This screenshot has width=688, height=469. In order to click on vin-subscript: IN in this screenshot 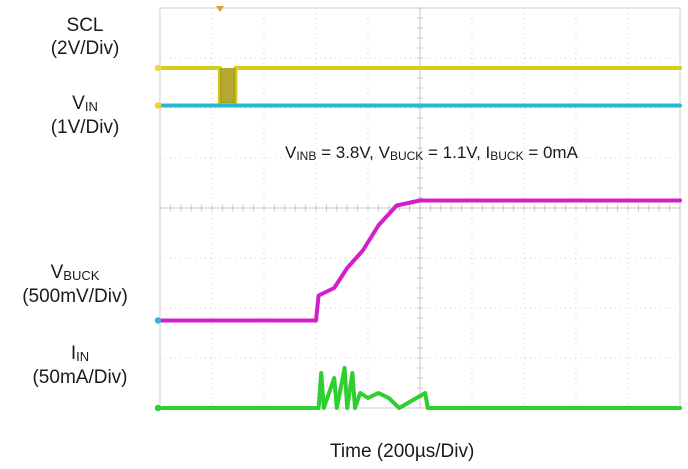, I will do `click(91, 106)`.